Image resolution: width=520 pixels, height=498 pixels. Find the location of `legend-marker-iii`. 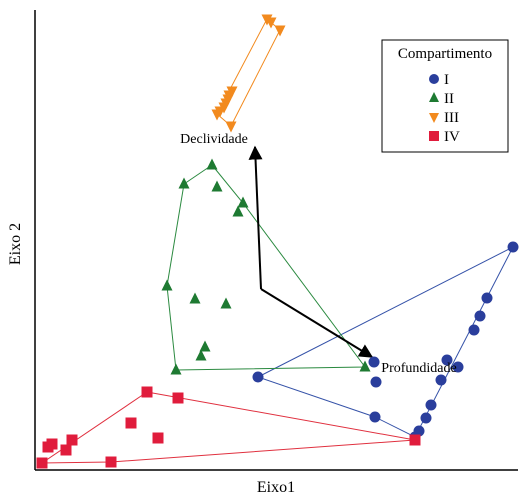

legend-marker-iii is located at coordinates (434, 118).